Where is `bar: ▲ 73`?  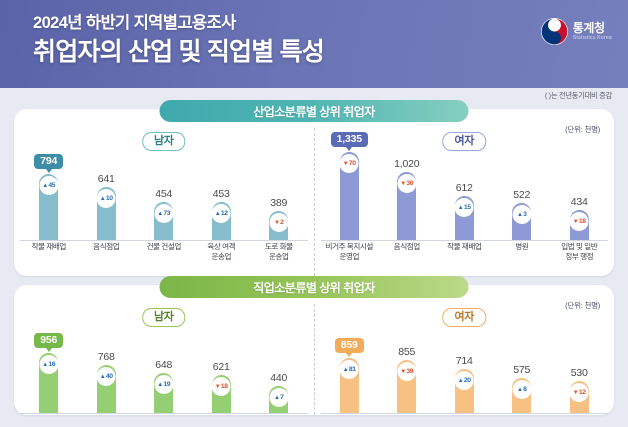 bar: ▲ 73 is located at coordinates (164, 221).